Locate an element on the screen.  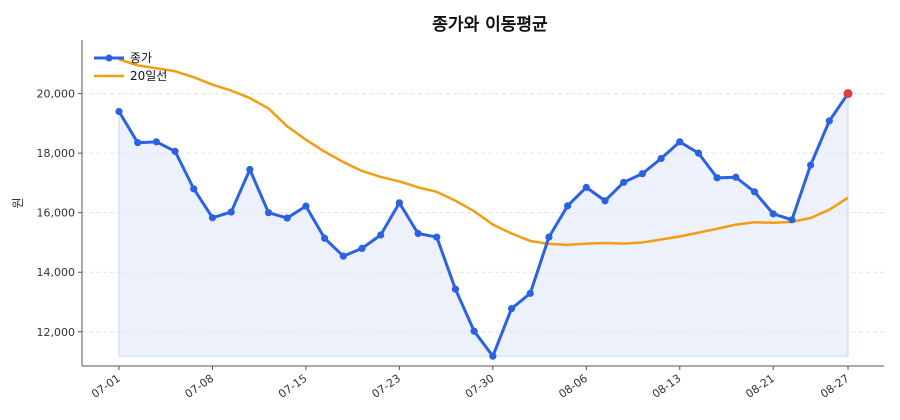
legend-marker is located at coordinates (109, 58).